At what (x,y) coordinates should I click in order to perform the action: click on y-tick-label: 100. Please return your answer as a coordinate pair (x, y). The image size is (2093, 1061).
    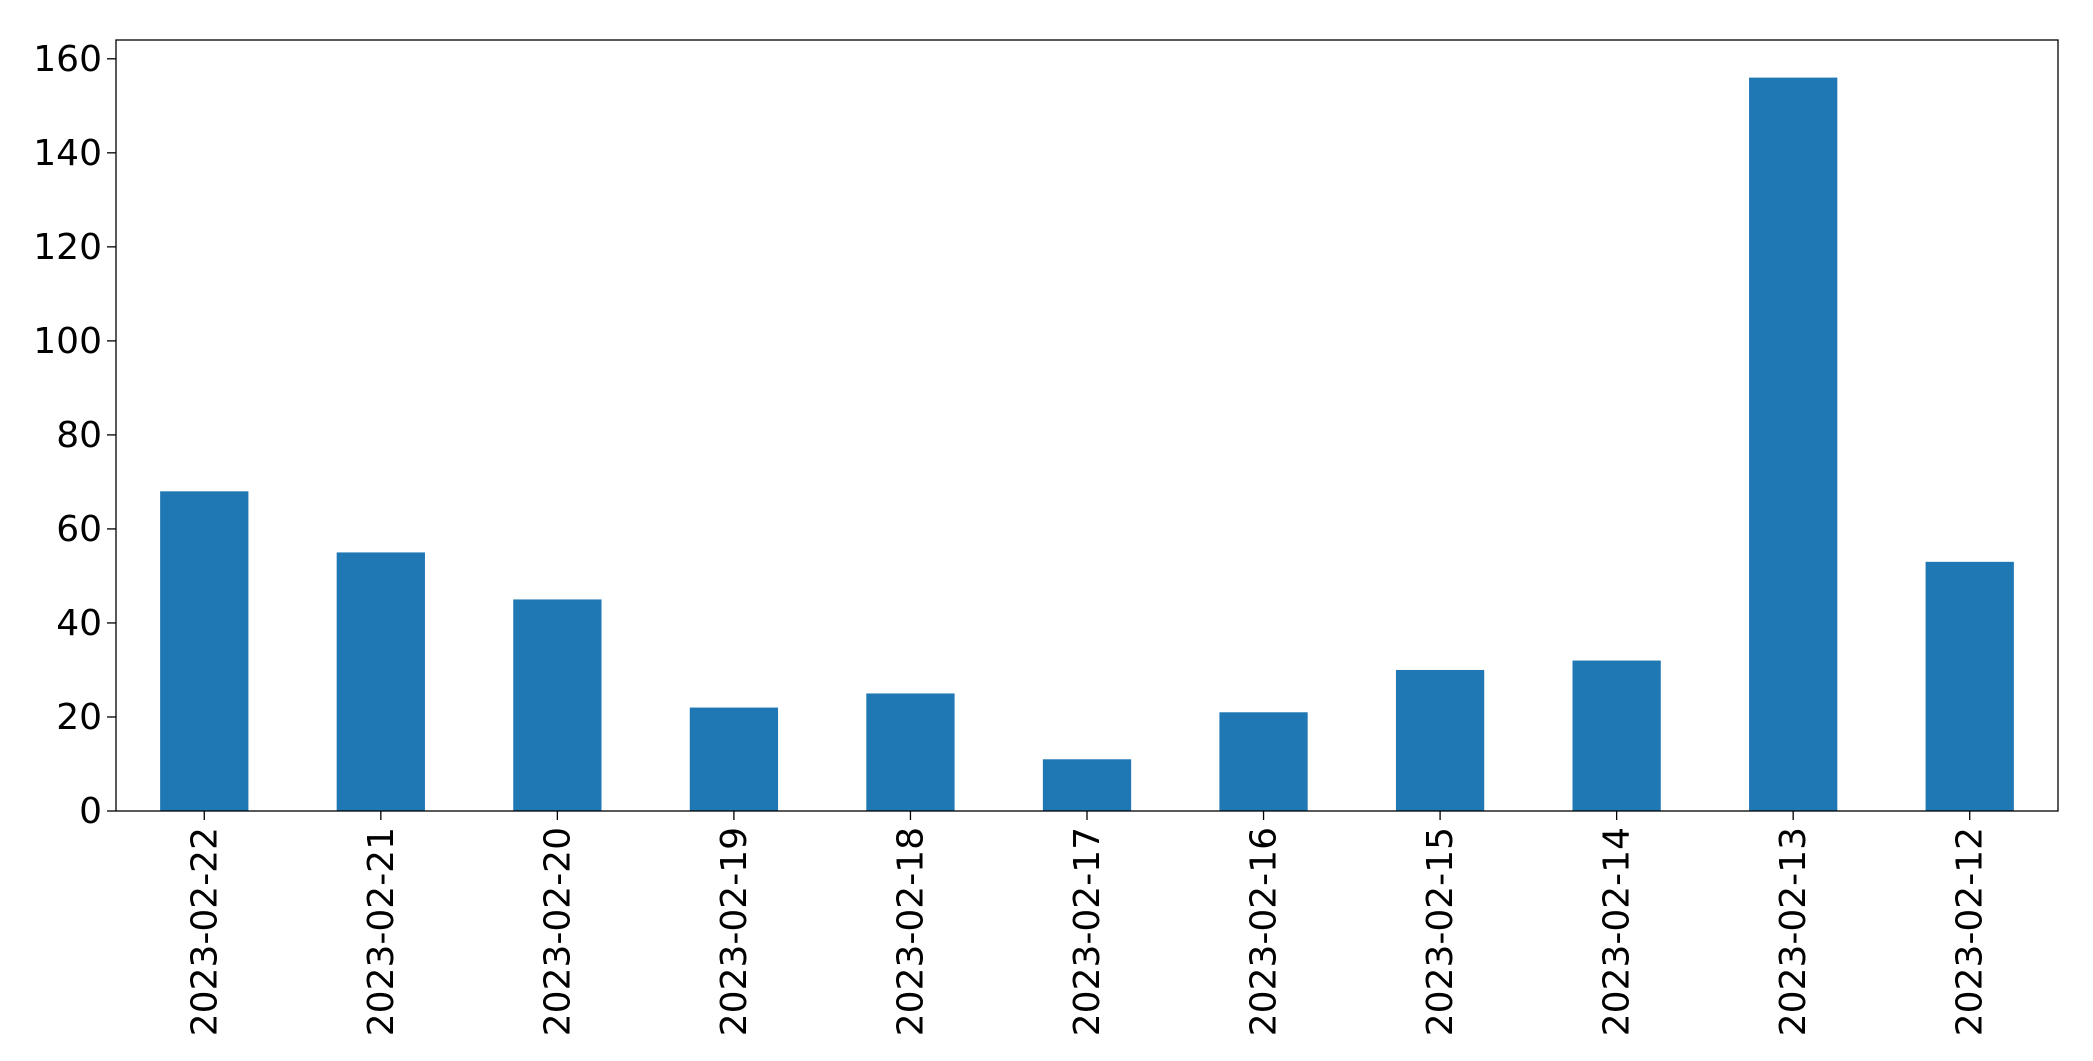
    Looking at the image, I should click on (67, 341).